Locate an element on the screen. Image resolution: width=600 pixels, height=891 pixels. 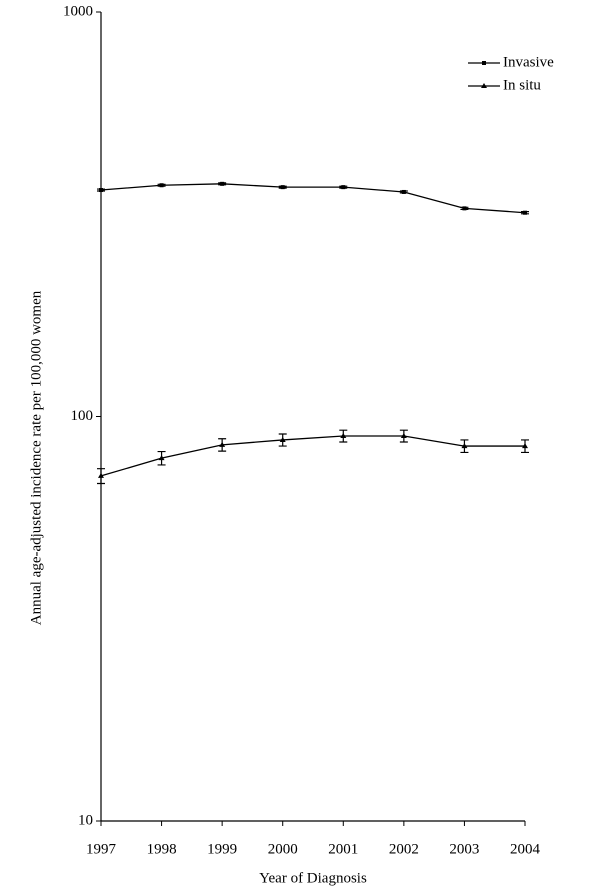
legend-label: In situ is located at coordinates (522, 85).